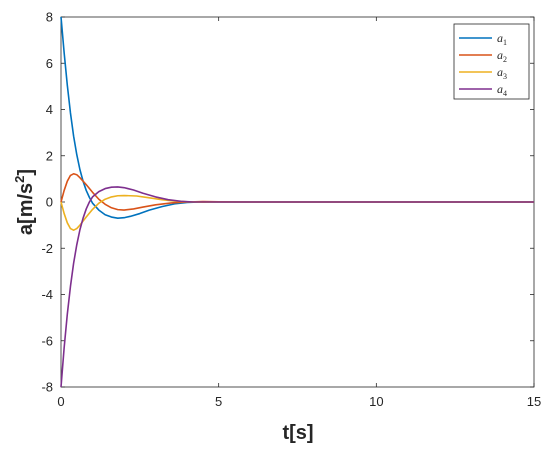  Describe the element at coordinates (491, 61) in the screenshot. I see `legend-box` at that location.